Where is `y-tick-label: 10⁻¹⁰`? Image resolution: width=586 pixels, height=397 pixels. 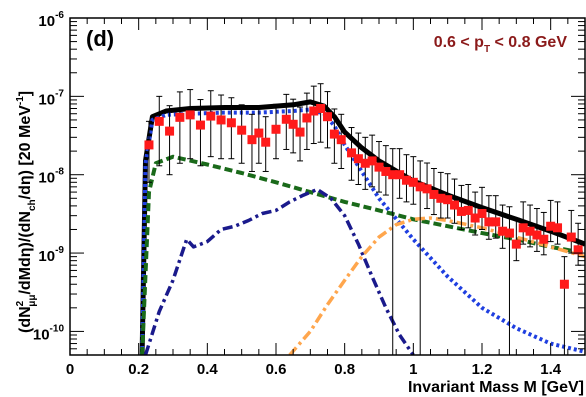
y-tick-label: 10⁻¹⁰ is located at coordinates (49, 333).